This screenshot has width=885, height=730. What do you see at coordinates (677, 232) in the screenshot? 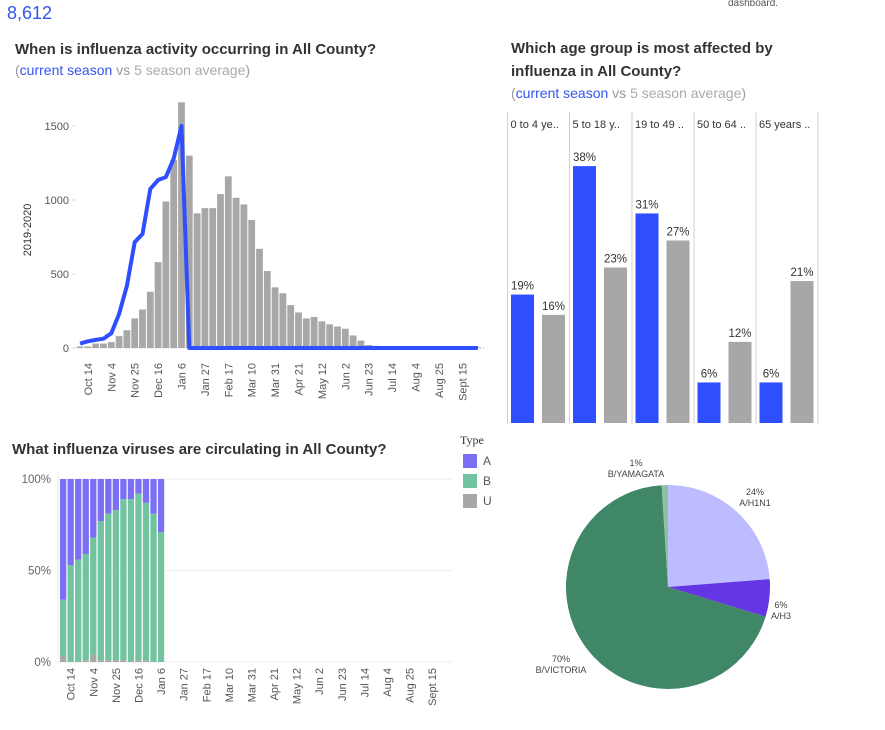
I see `data-label: 27%` at bounding box center [677, 232].